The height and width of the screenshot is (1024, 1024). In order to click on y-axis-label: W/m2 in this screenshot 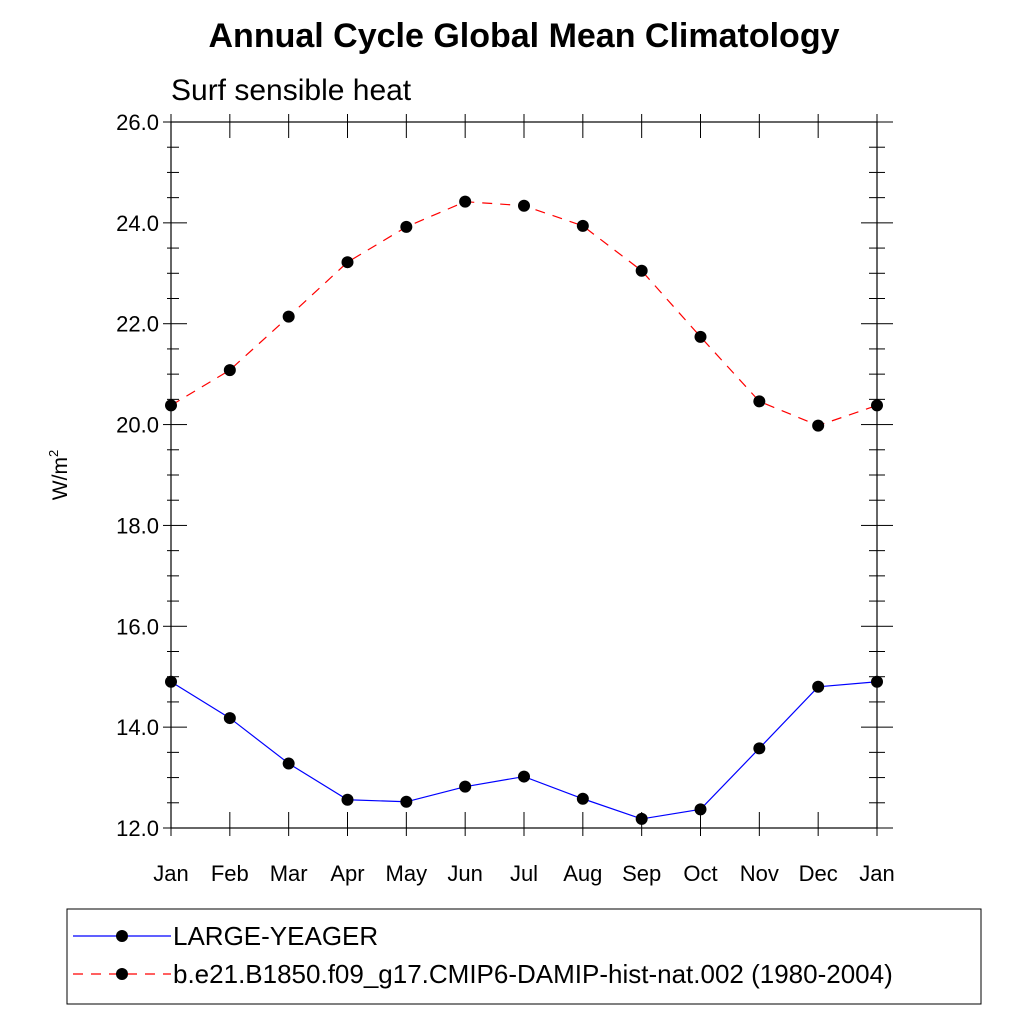, I will do `click(59, 475)`.